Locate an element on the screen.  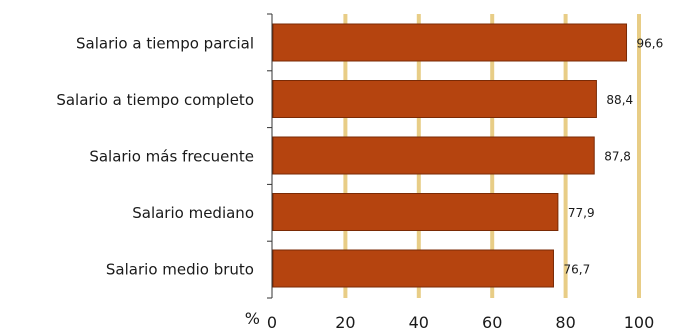
value-label-3: 87,8 is located at coordinates (617, 157).